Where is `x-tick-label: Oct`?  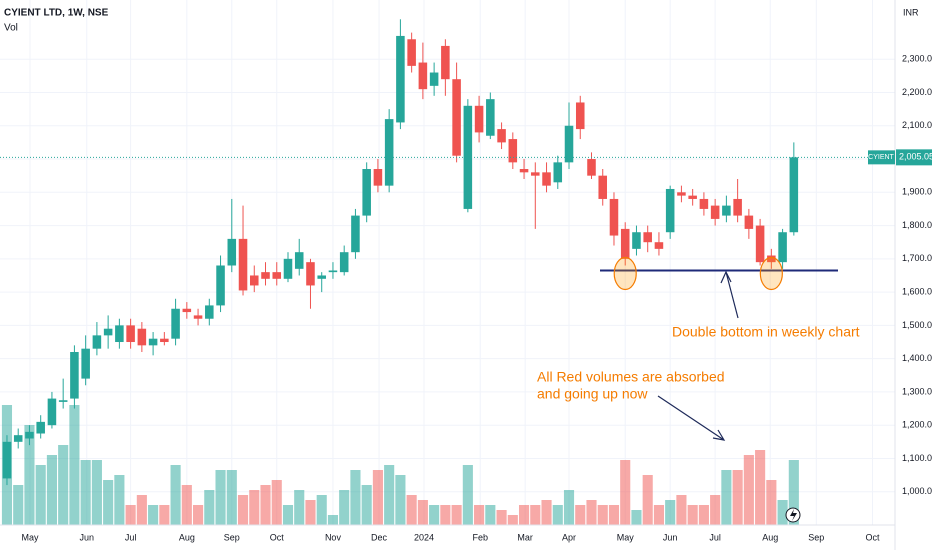
x-tick-label: Oct is located at coordinates (277, 537).